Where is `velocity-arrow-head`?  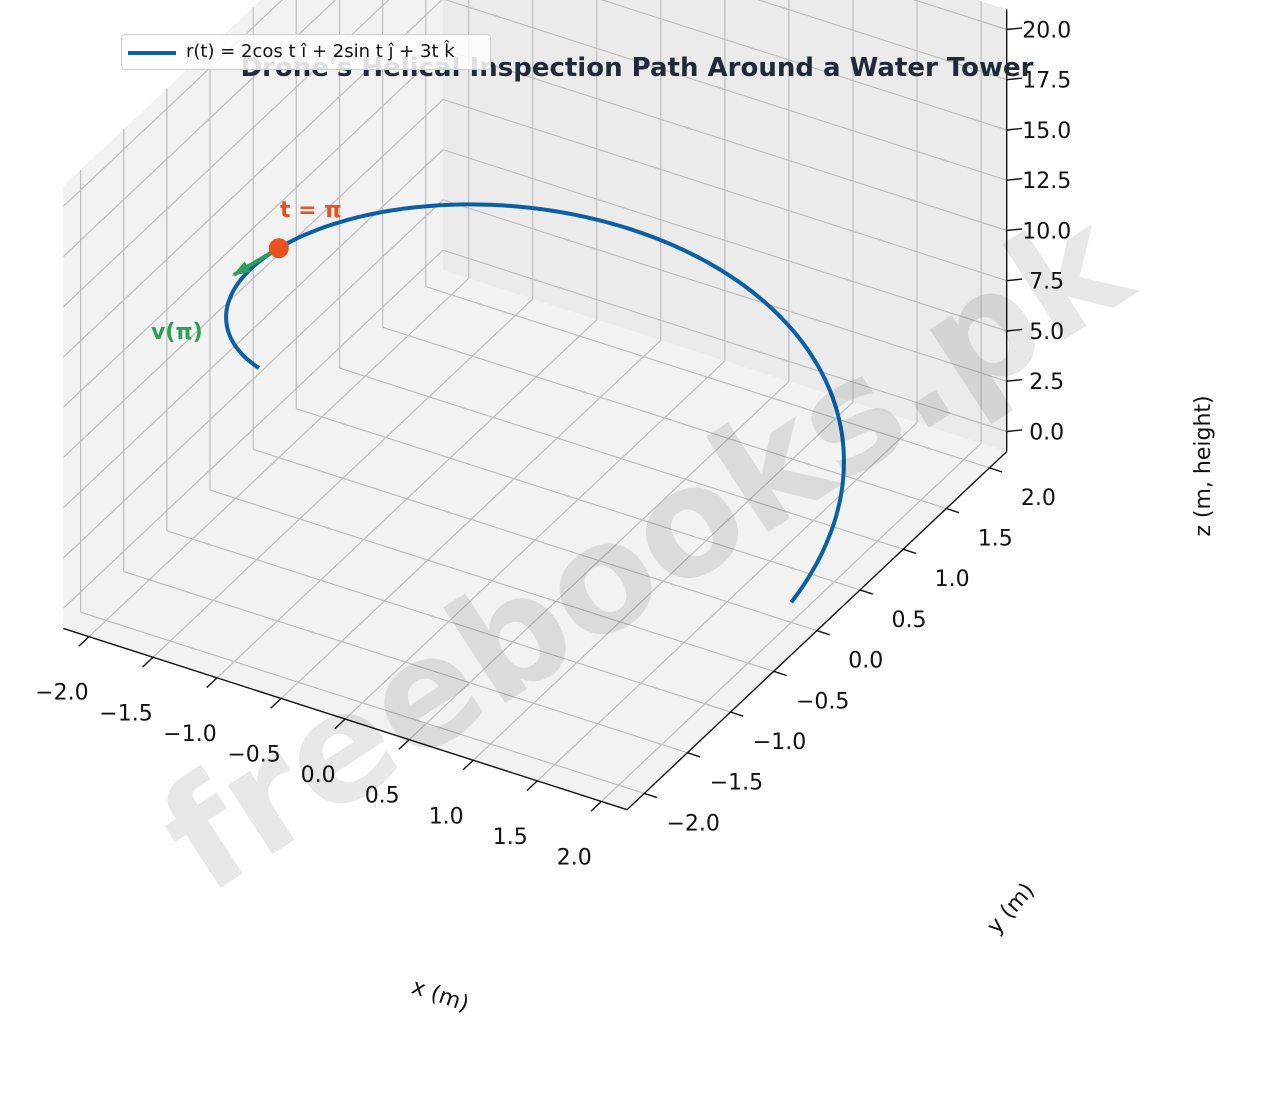 velocity-arrow-head is located at coordinates (241, 268).